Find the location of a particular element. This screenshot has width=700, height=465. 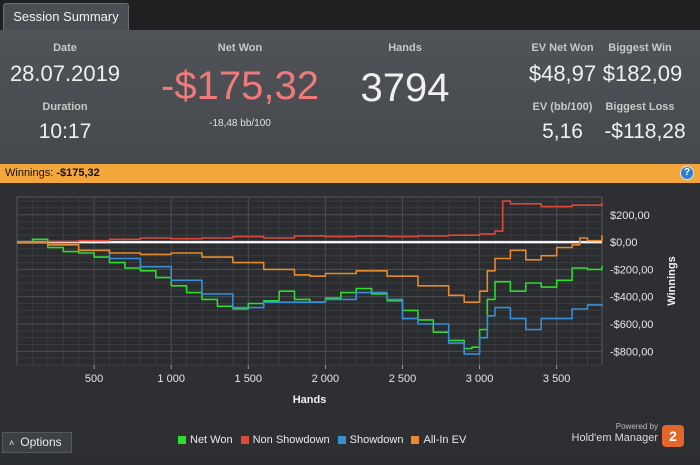

legend-item-all-in-ev: All-In EV is located at coordinates (438, 440).